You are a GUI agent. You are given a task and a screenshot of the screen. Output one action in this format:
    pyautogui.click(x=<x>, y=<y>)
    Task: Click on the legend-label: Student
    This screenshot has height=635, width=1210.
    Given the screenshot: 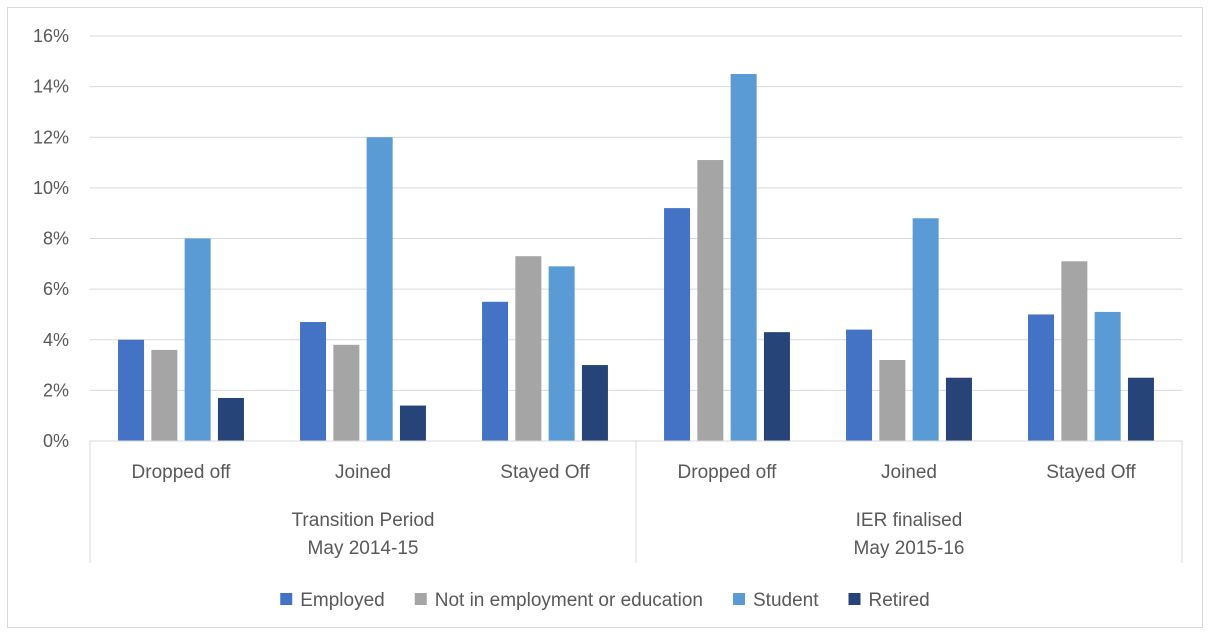 What is the action you would take?
    pyautogui.click(x=786, y=600)
    